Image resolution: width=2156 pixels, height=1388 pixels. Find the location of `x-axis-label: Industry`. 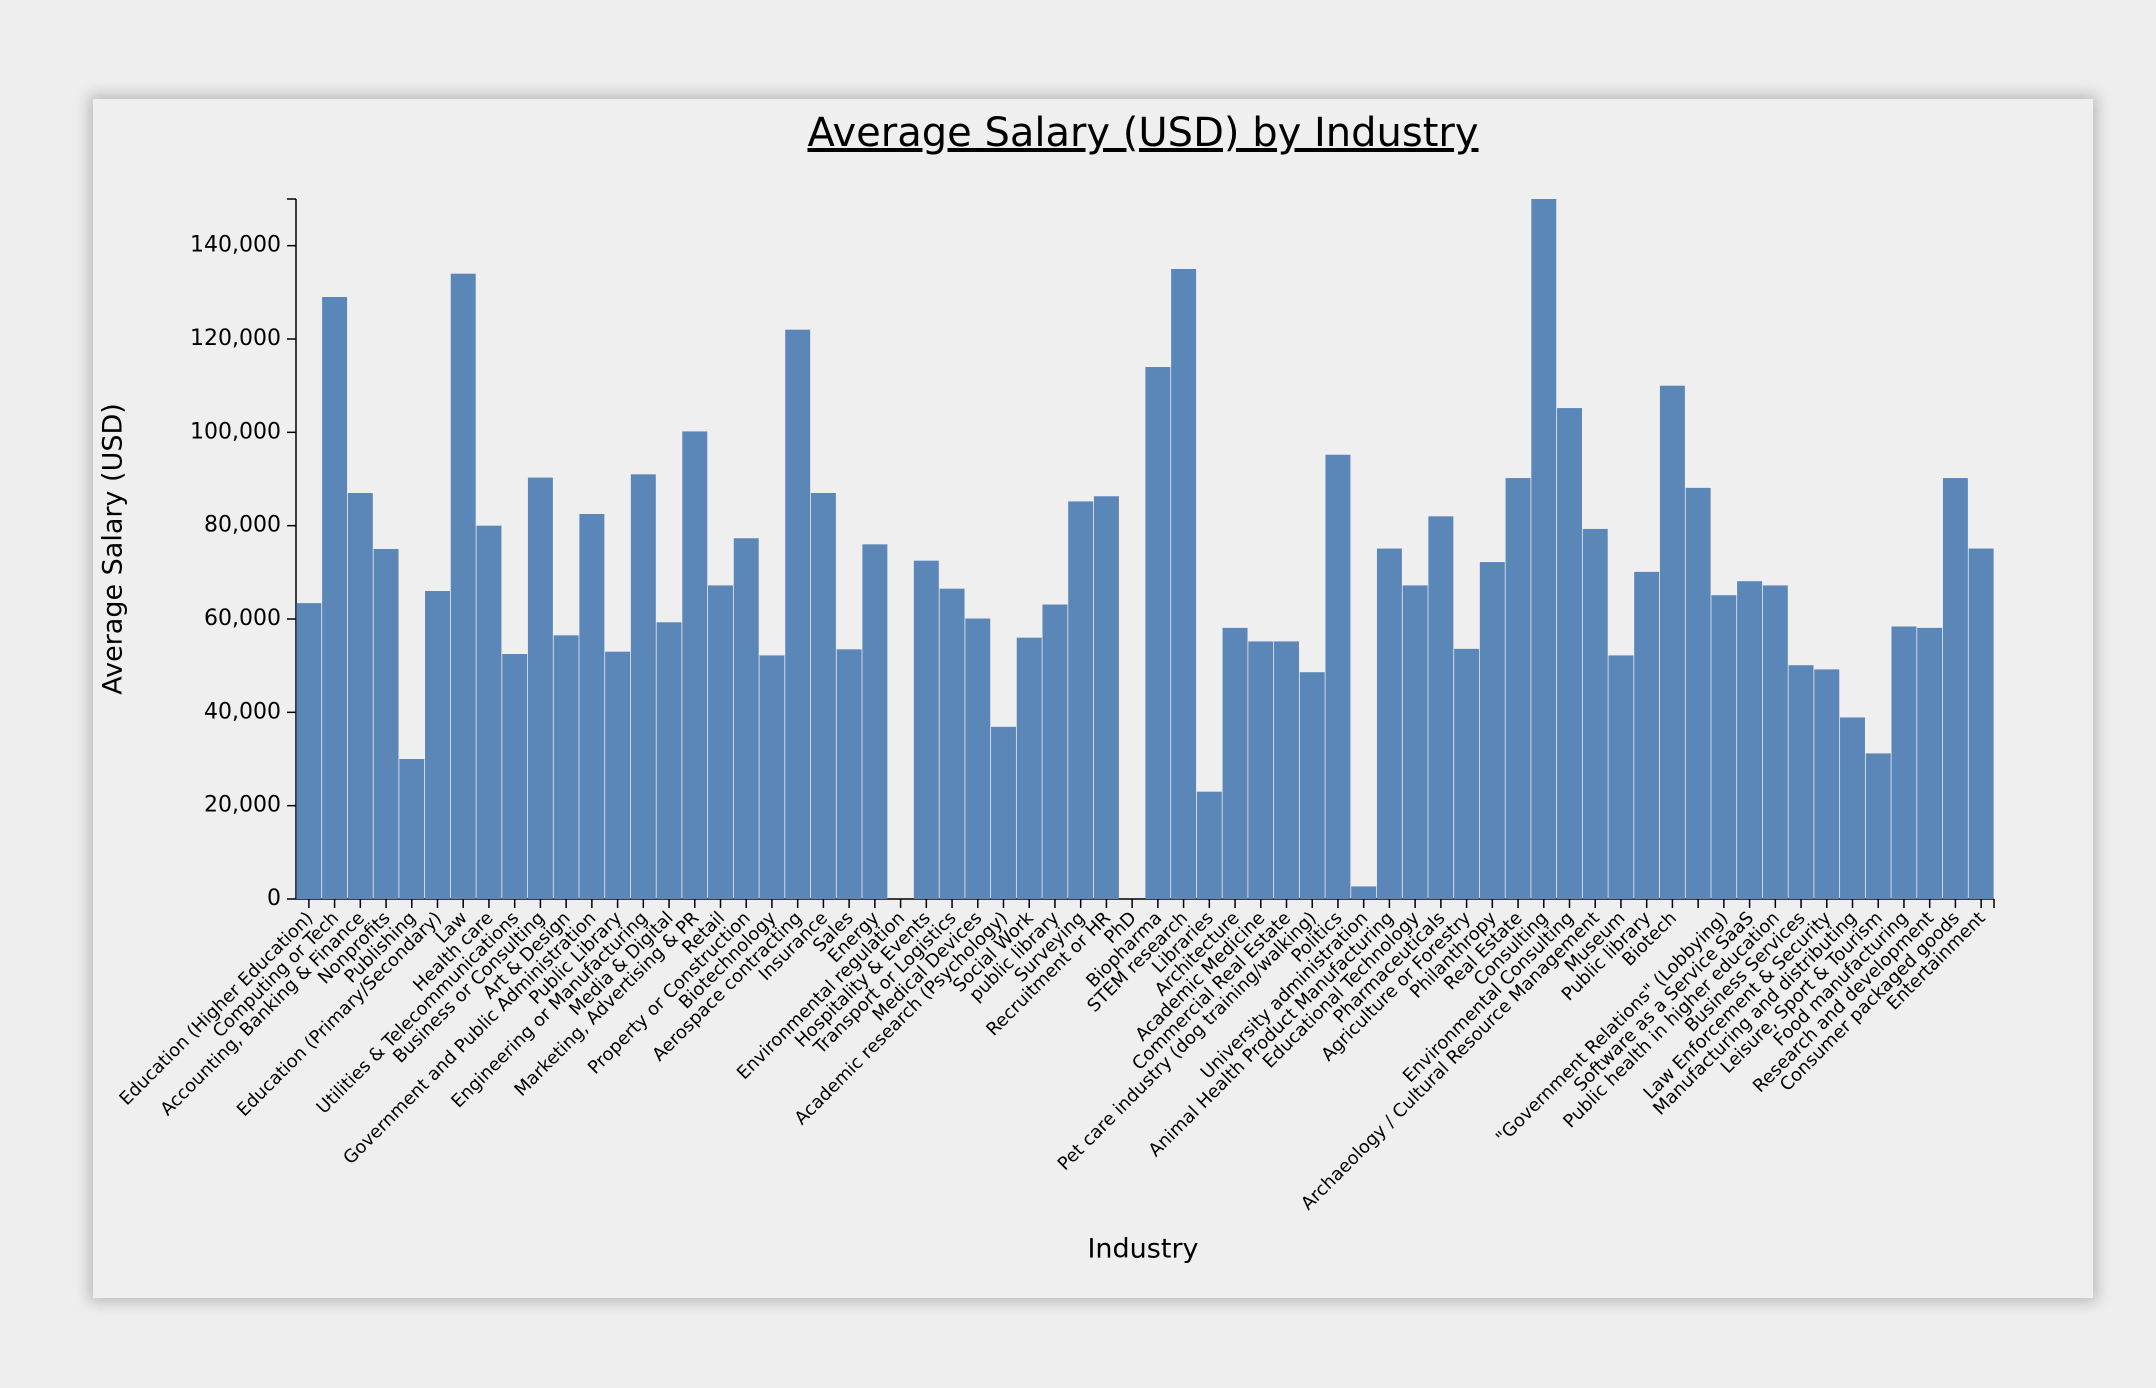

x-axis-label: Industry is located at coordinates (1142, 1249).